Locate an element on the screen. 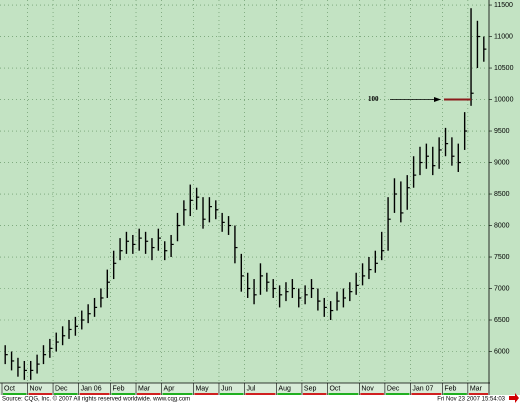 This screenshot has height=404, width=520. timestamp: Fri Nov 23 2007 15:54:03 is located at coordinates (471, 400).